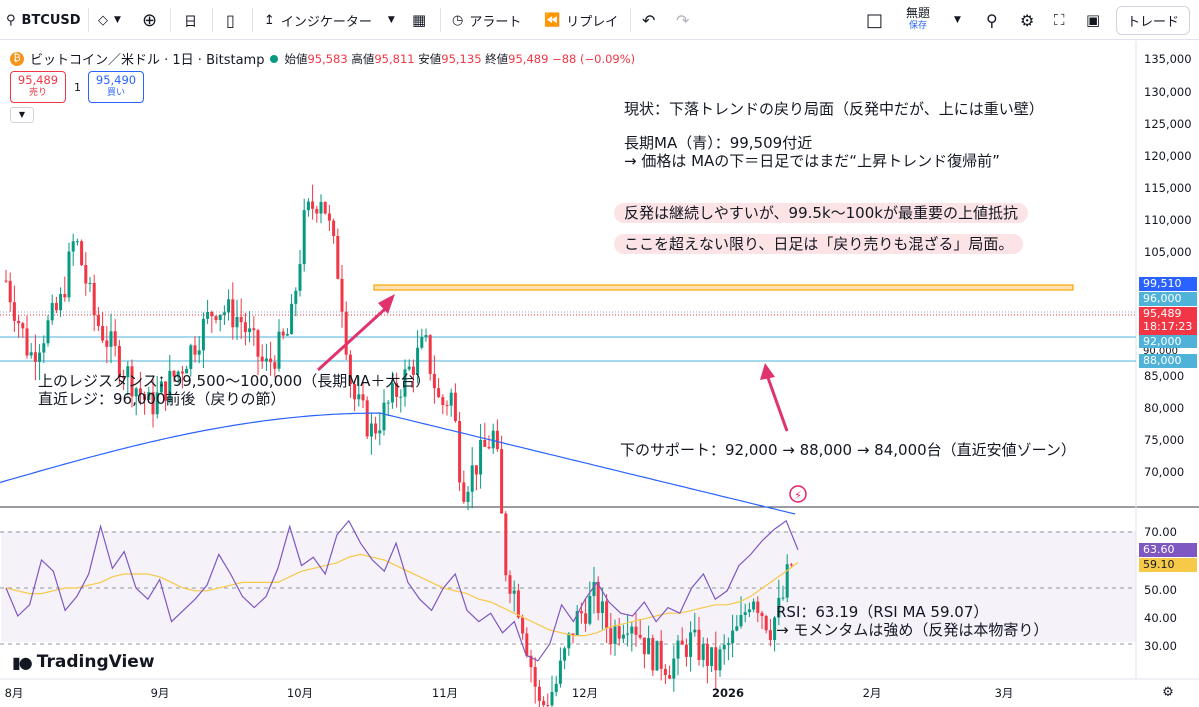 This screenshot has height=707, width=1199. What do you see at coordinates (419, 20) in the screenshot?
I see `layouts-button: ▦` at bounding box center [419, 20].